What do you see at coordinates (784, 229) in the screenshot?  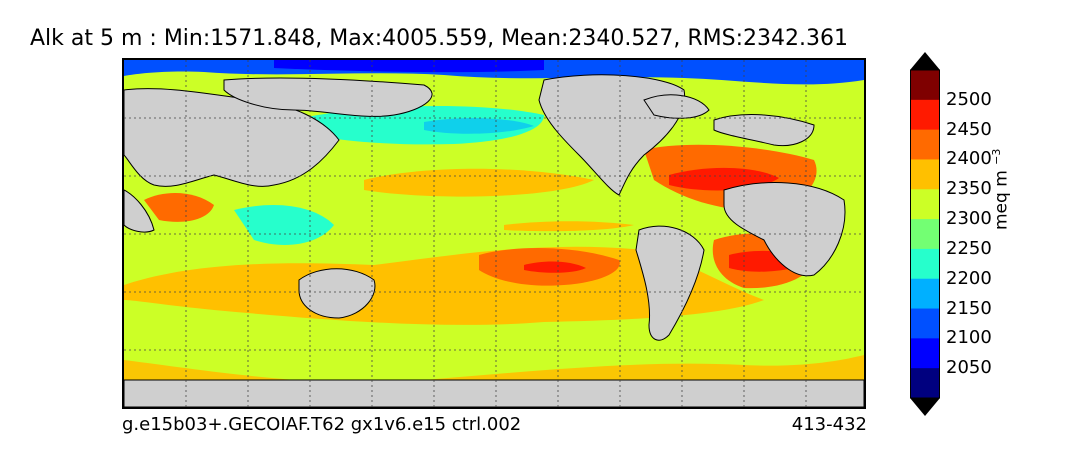 I see `land-africa` at bounding box center [784, 229].